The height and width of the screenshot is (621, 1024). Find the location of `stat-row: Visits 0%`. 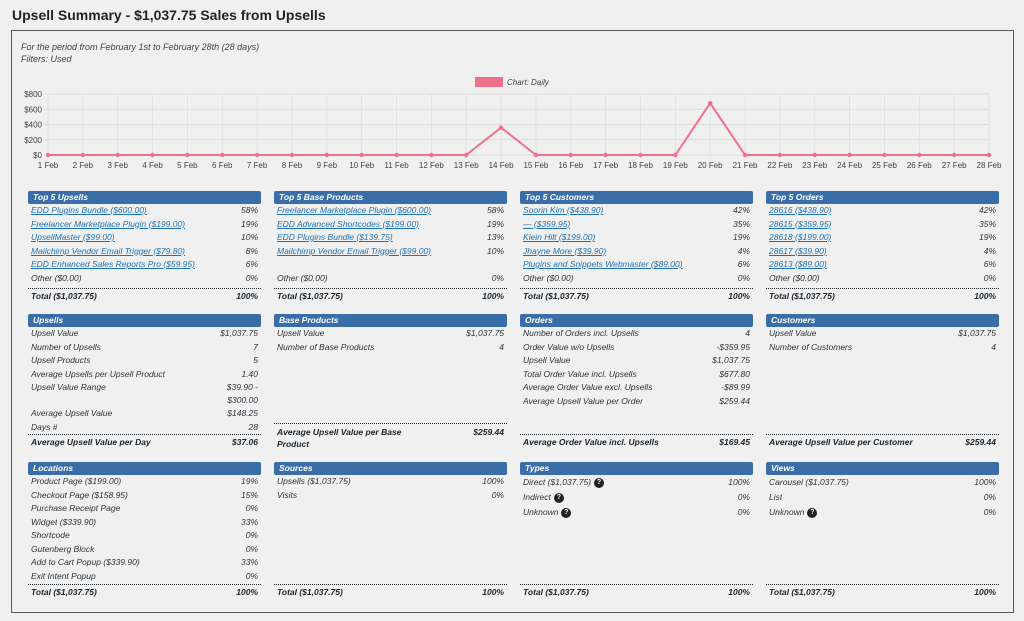

stat-row: Visits 0% is located at coordinates (390, 496).